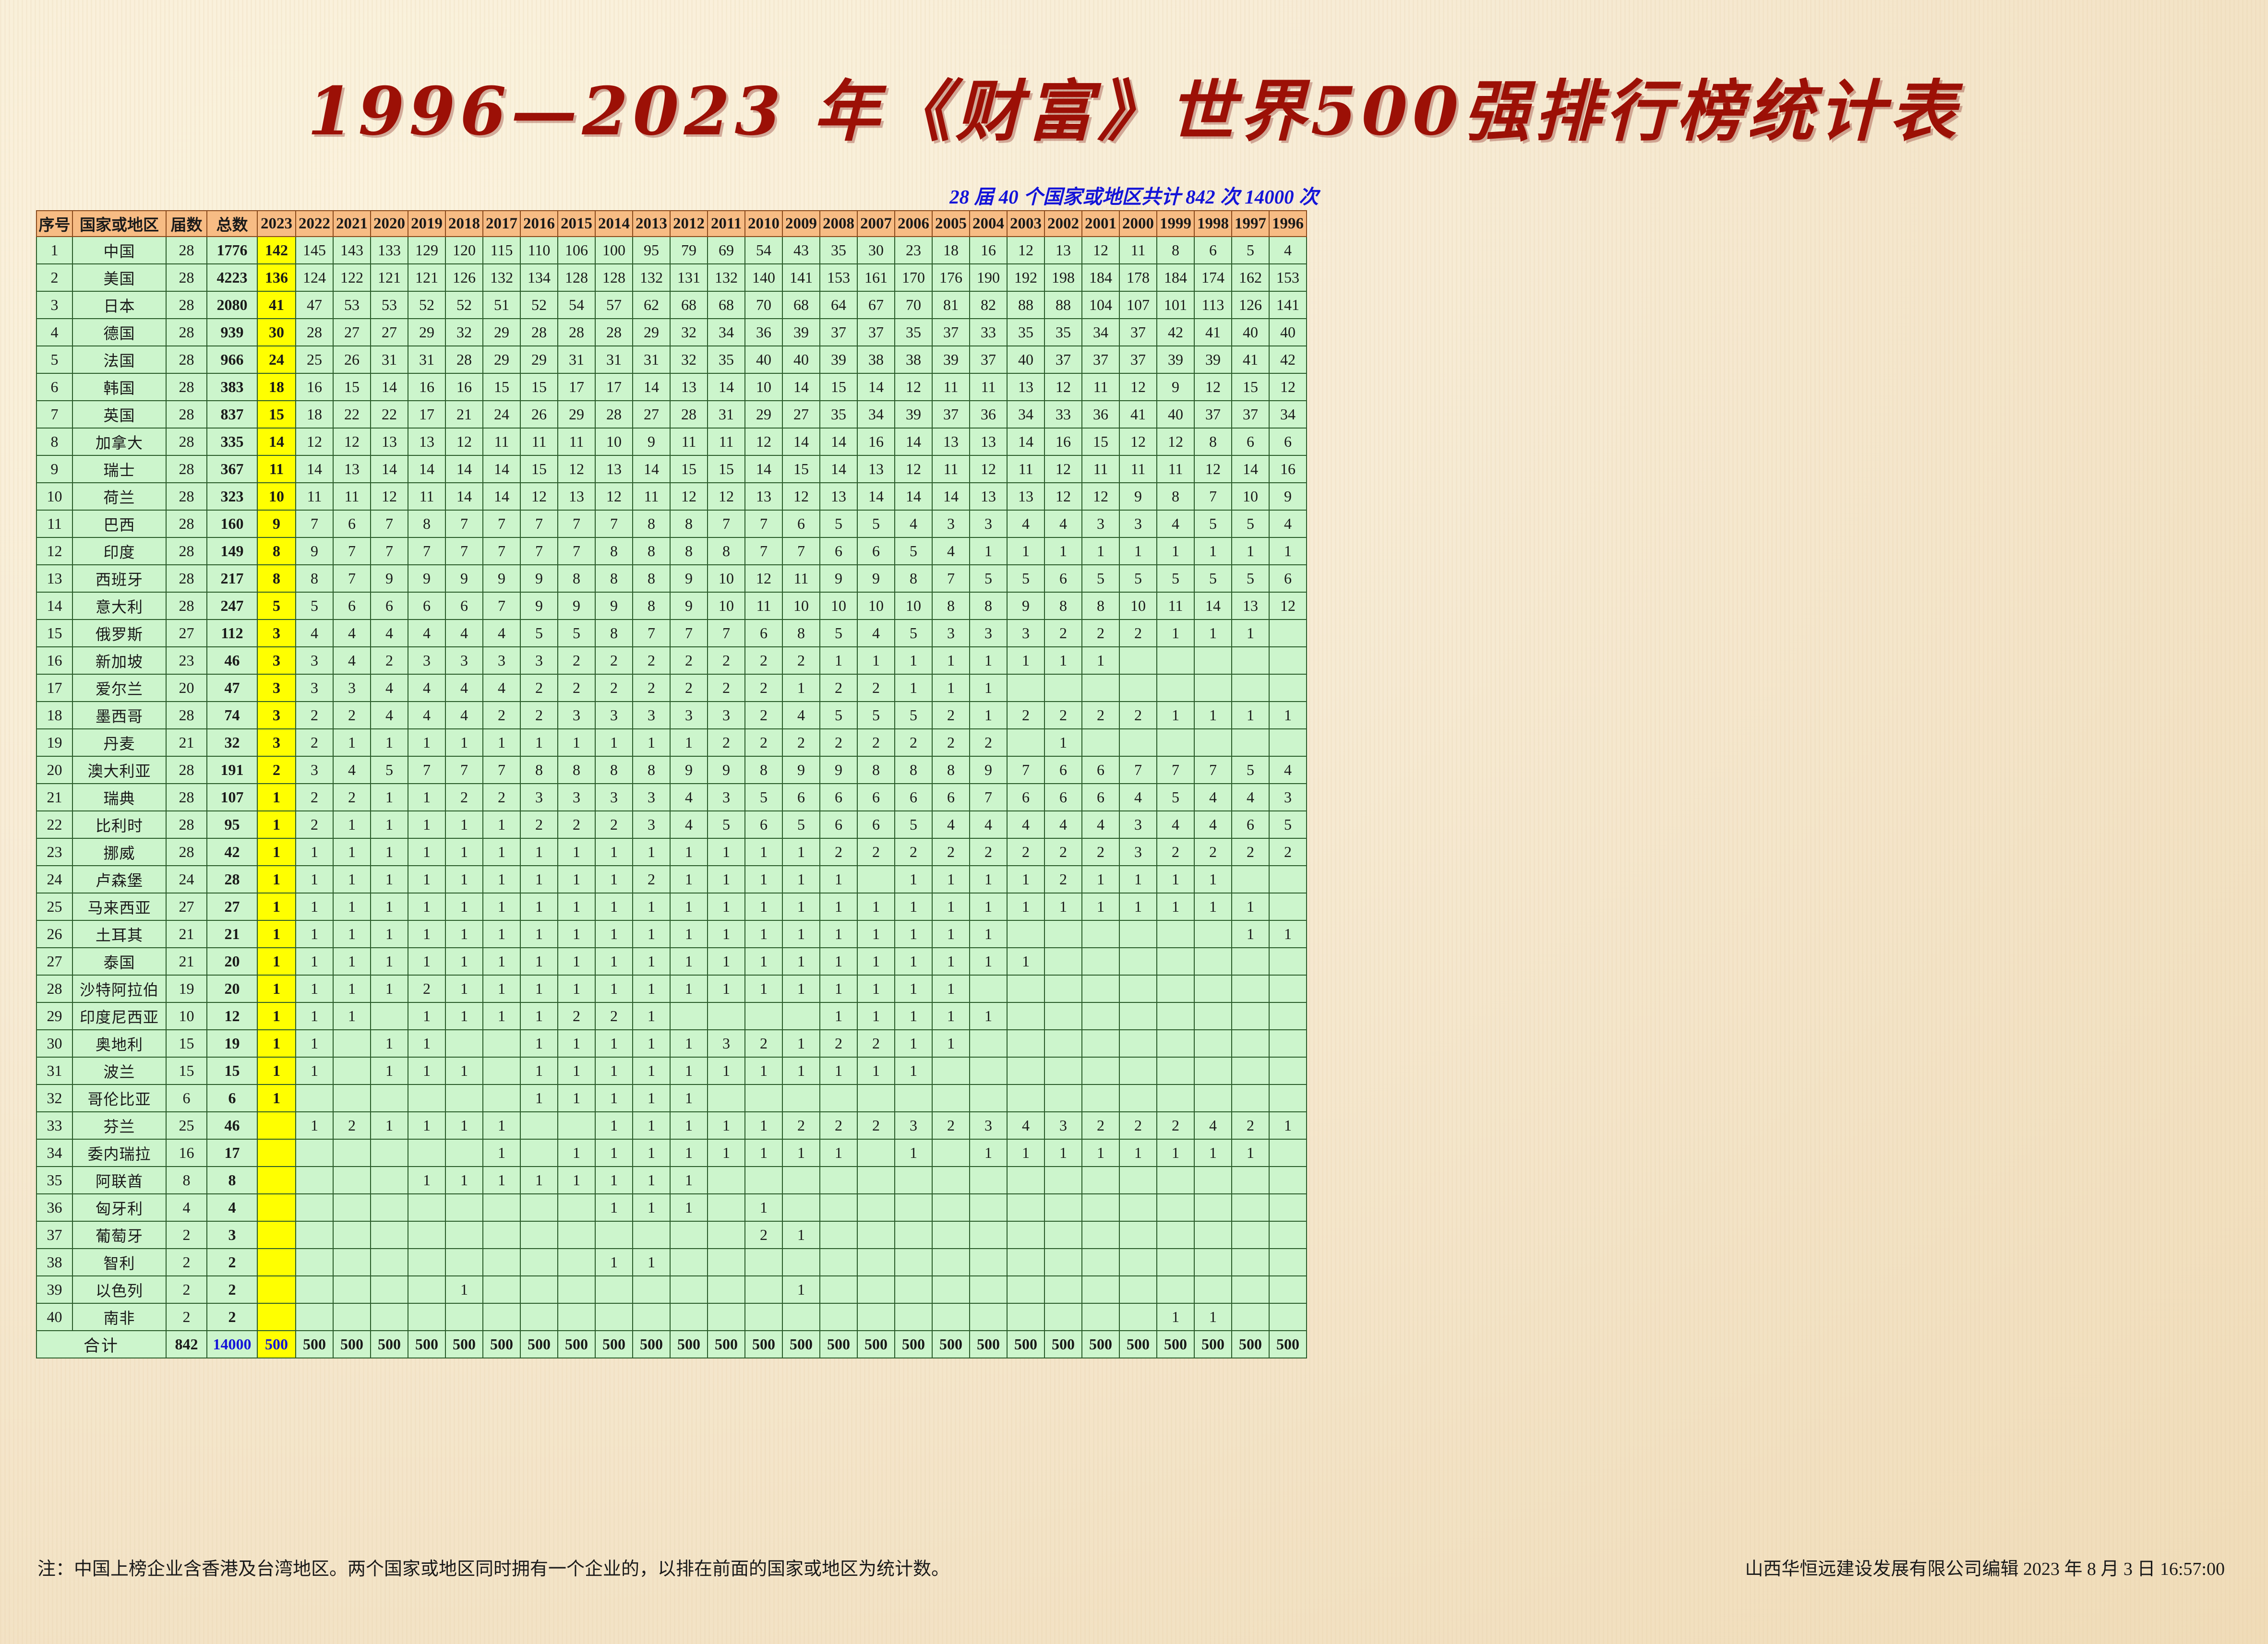 The width and height of the screenshot is (2268, 1644). Describe the element at coordinates (119, 579) in the screenshot. I see `row-country: 西班牙` at that location.